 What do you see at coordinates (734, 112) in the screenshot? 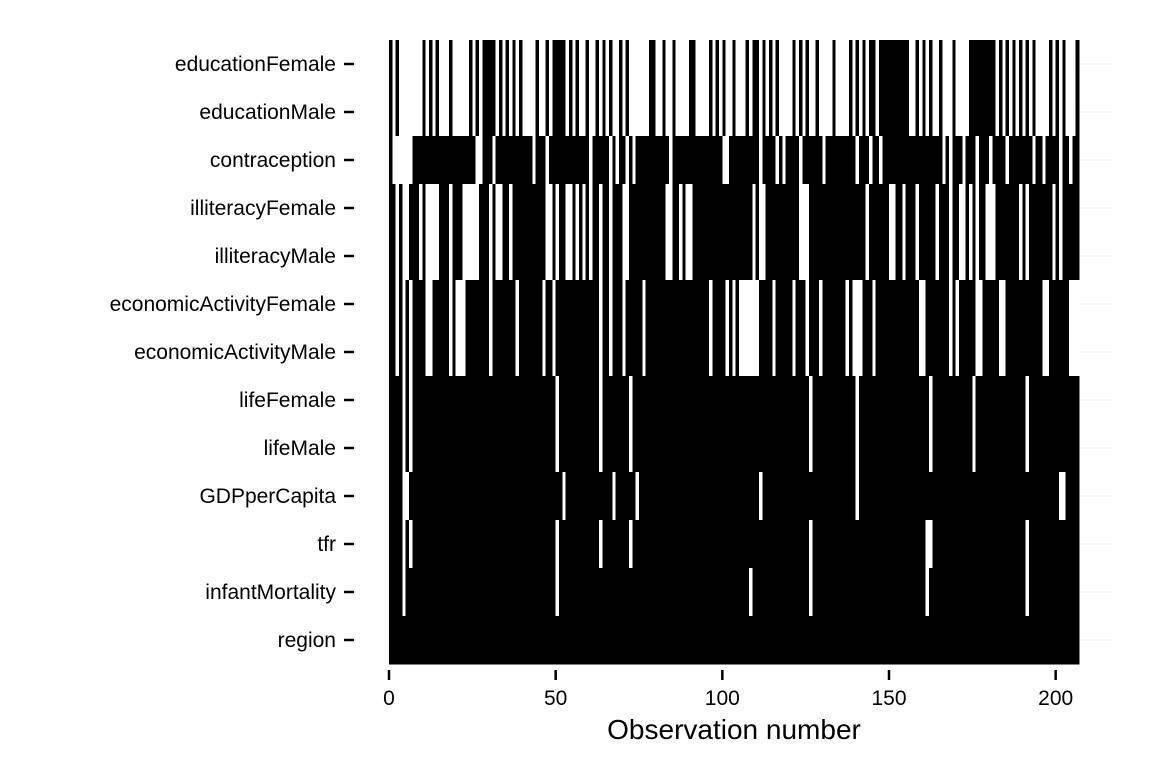
I see `row-educationMale` at bounding box center [734, 112].